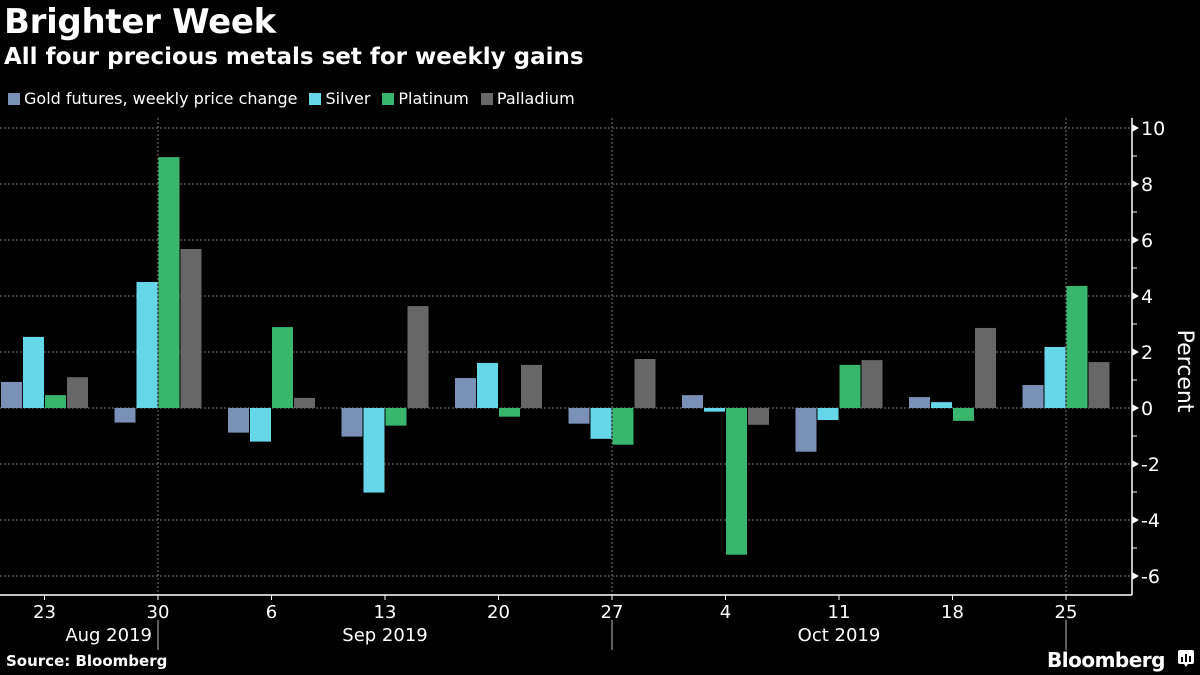  What do you see at coordinates (108, 635) in the screenshot?
I see `month-label: Aug 2019` at bounding box center [108, 635].